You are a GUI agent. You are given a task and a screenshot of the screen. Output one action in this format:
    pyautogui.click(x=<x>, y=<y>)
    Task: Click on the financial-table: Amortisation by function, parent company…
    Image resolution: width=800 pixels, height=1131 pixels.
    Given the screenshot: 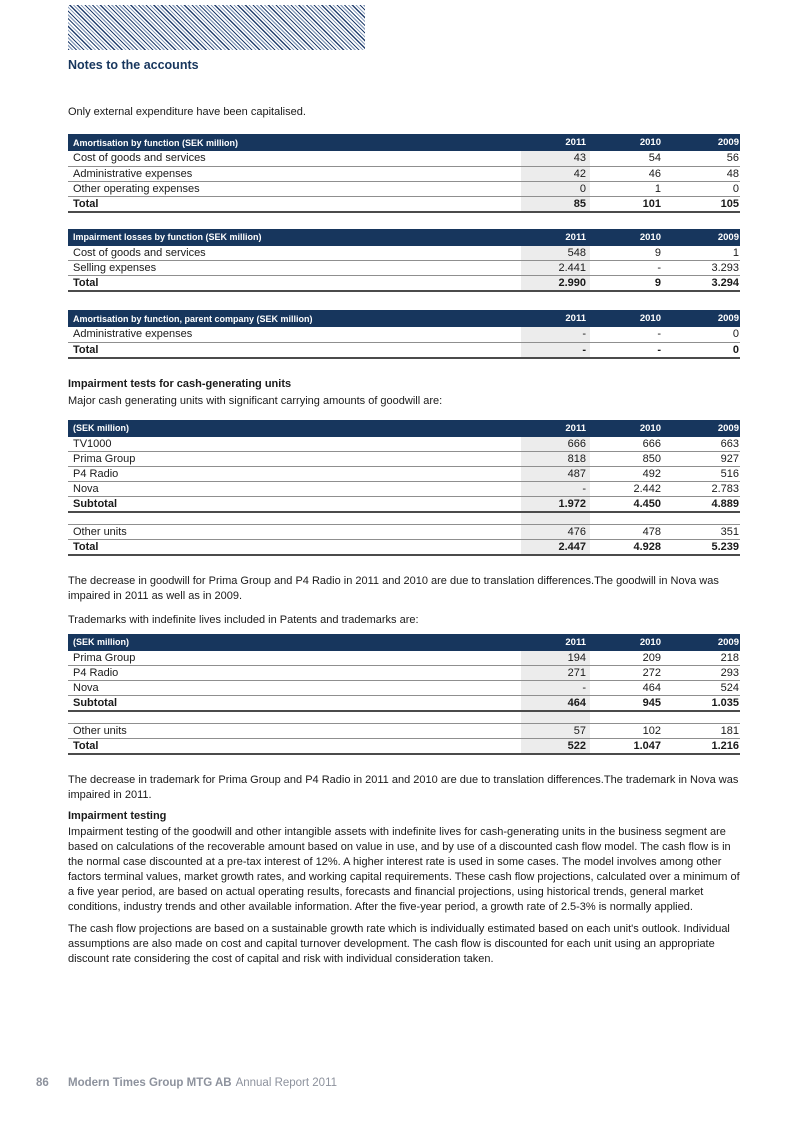 What is the action you would take?
    pyautogui.click(x=404, y=334)
    